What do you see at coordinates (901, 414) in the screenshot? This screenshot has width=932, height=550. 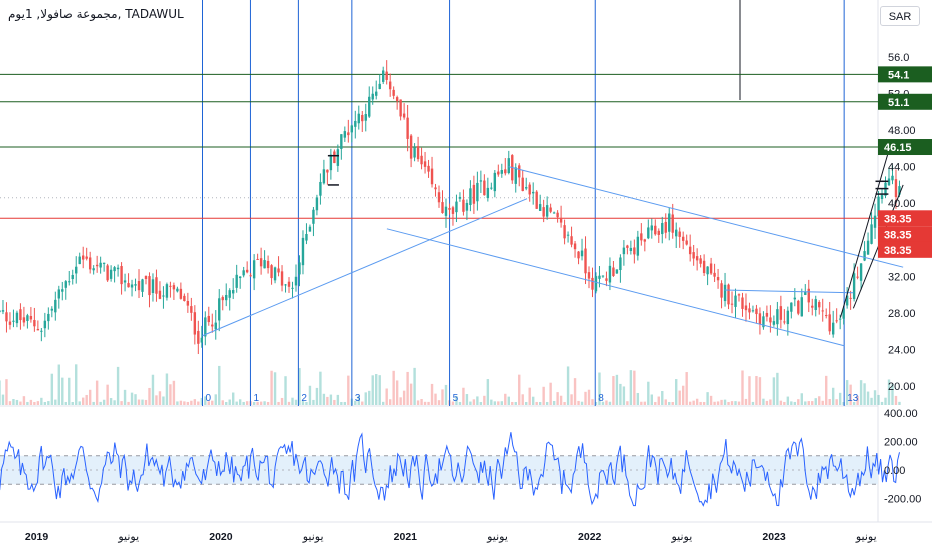 I see `oscillator-tick-label: 400.00` at bounding box center [901, 414].